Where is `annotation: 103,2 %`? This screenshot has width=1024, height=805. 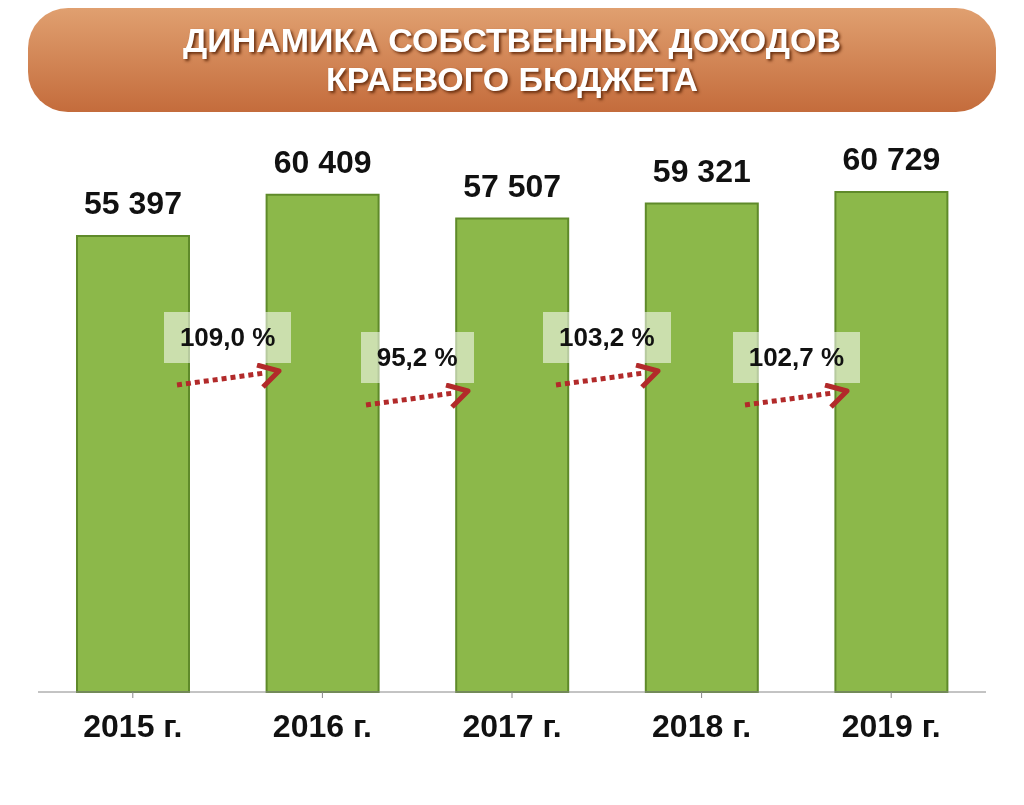
annotation: 103,2 % is located at coordinates (607, 337).